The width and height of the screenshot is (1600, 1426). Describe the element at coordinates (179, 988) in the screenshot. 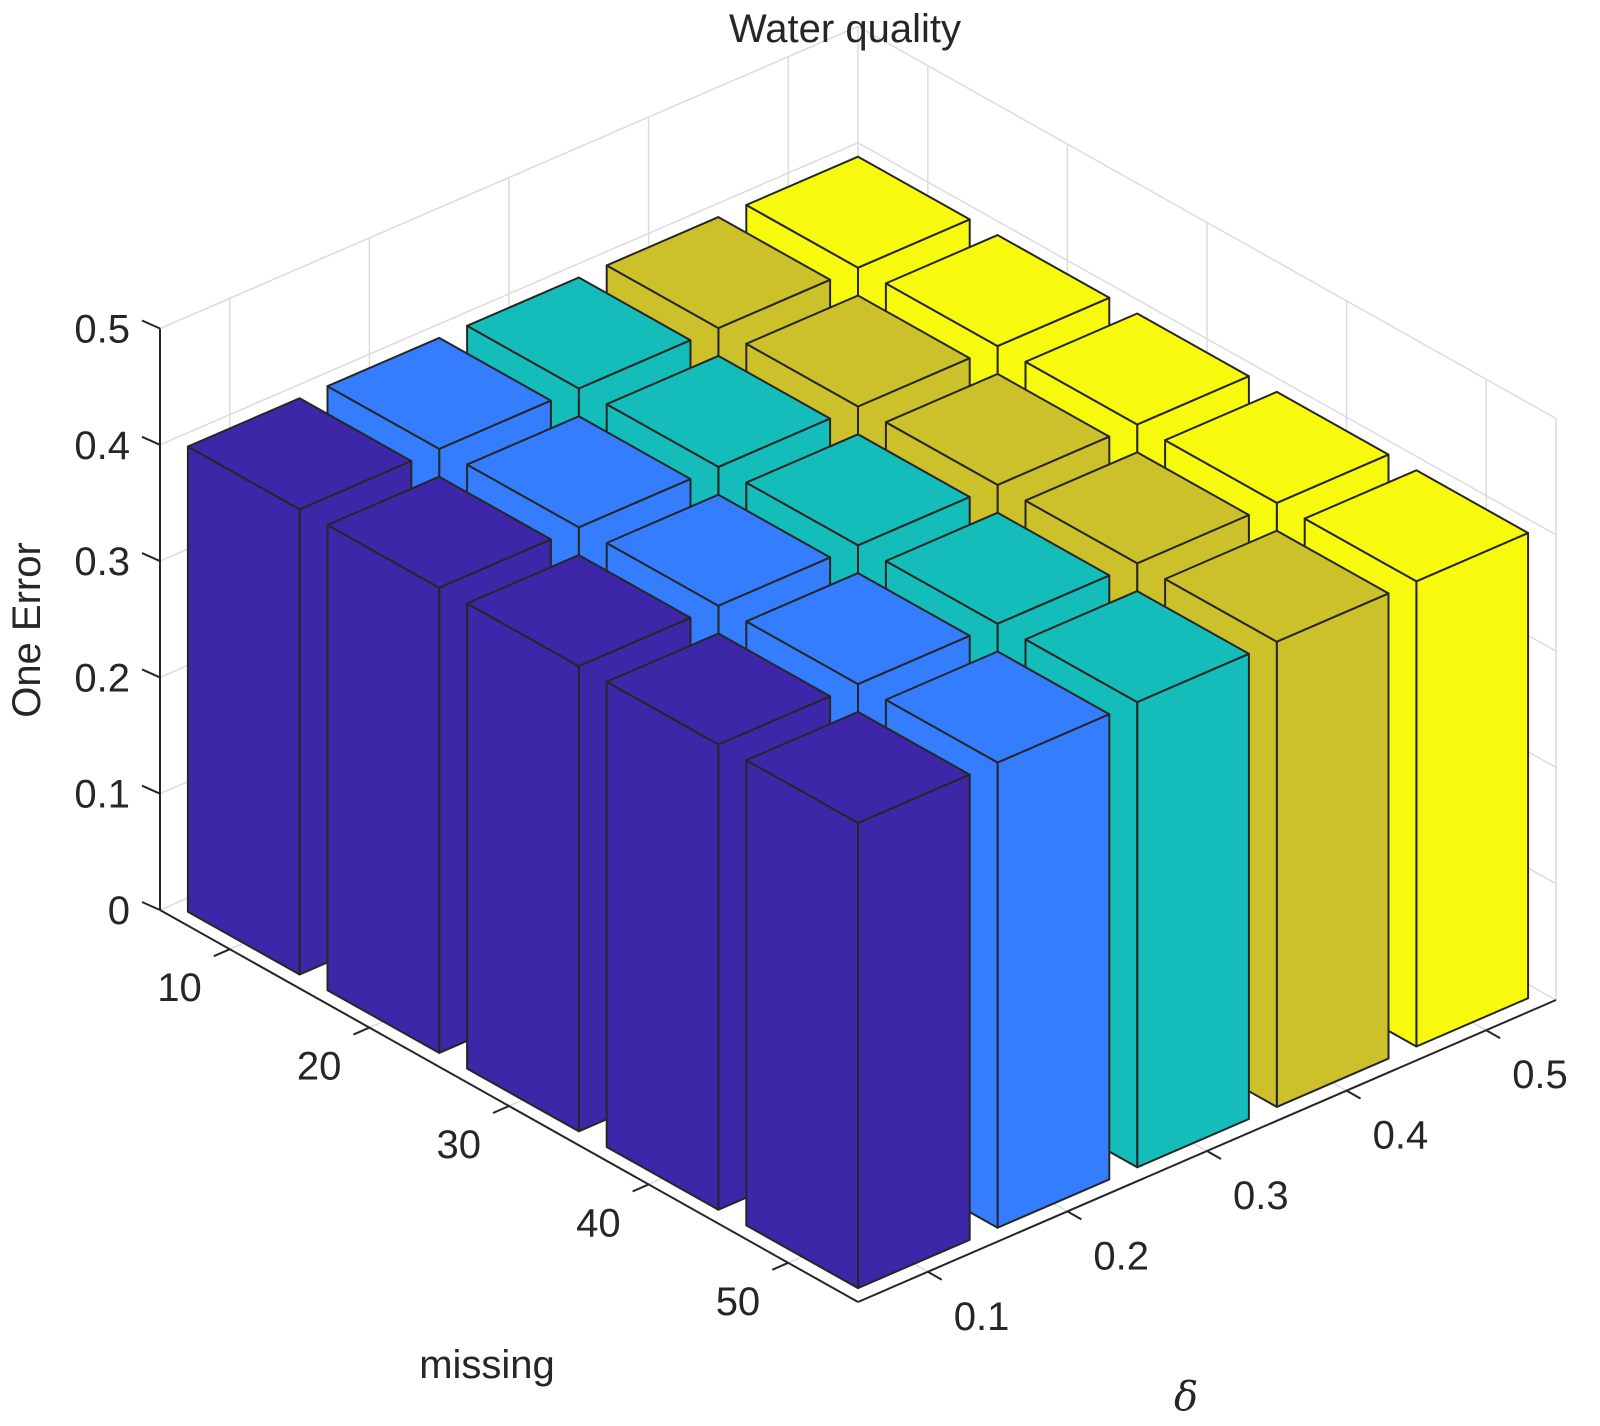

I see `x-tick-label: 10` at that location.